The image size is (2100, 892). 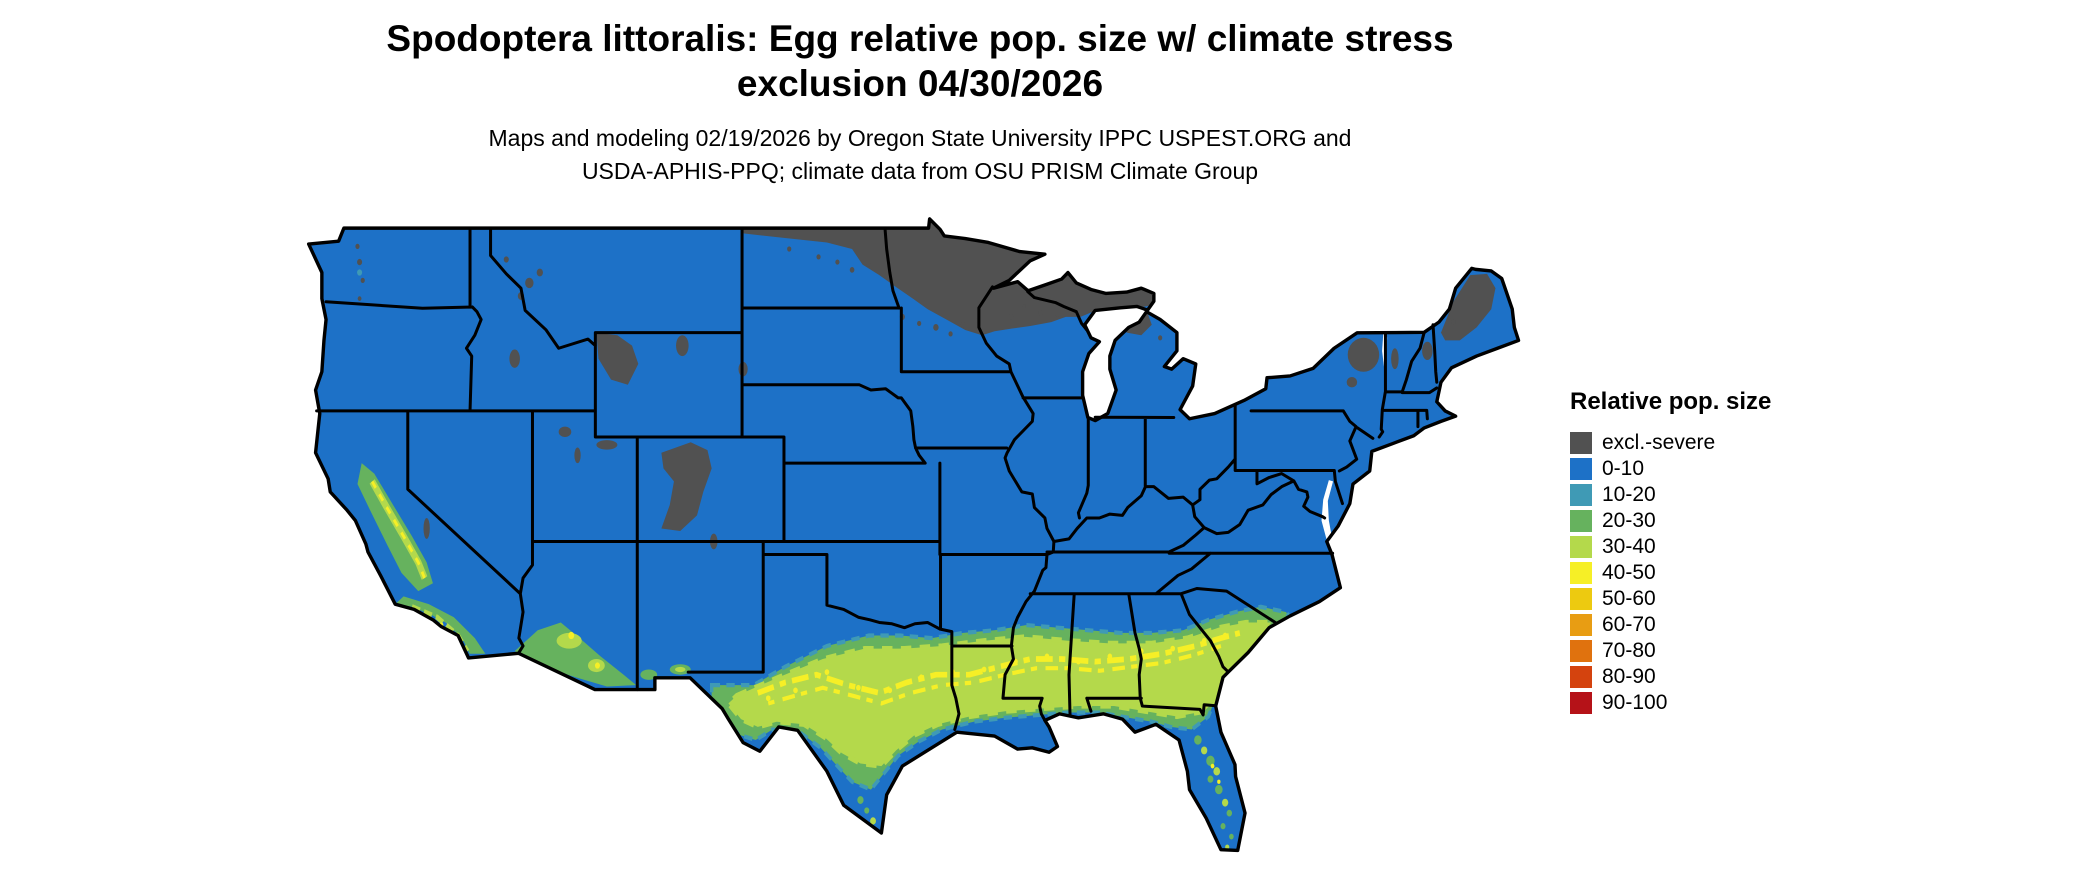 I want to click on excluded-white-mountains, so click(x=1427, y=350).